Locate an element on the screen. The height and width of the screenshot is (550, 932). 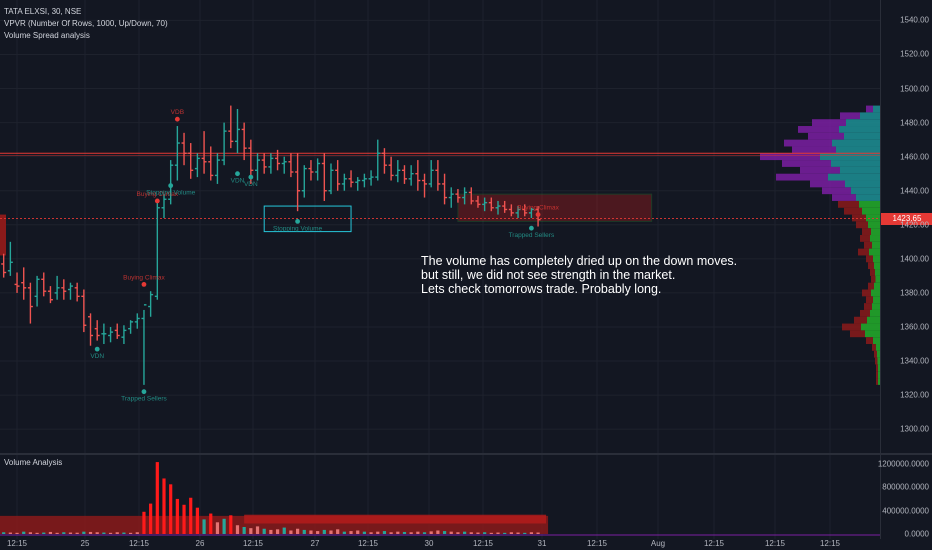
signal-marker-label: VDN is located at coordinates (238, 181).